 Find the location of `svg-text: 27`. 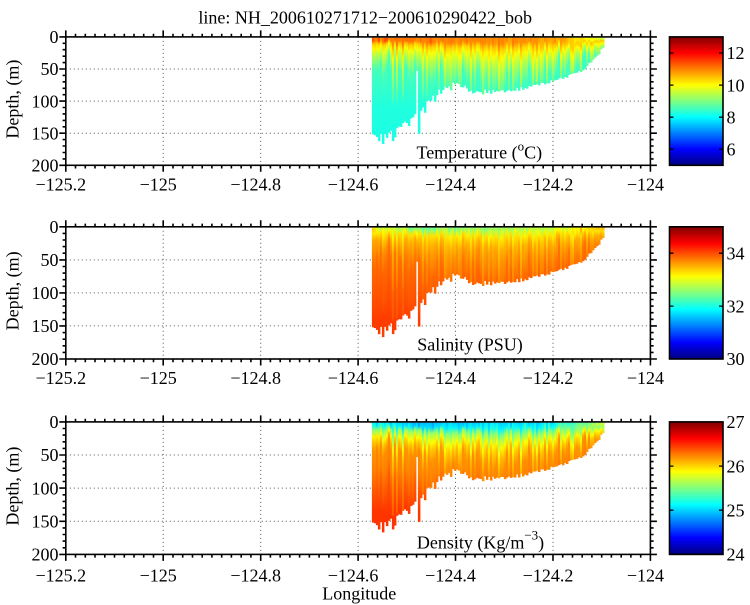

svg-text: 27 is located at coordinates (736, 422).